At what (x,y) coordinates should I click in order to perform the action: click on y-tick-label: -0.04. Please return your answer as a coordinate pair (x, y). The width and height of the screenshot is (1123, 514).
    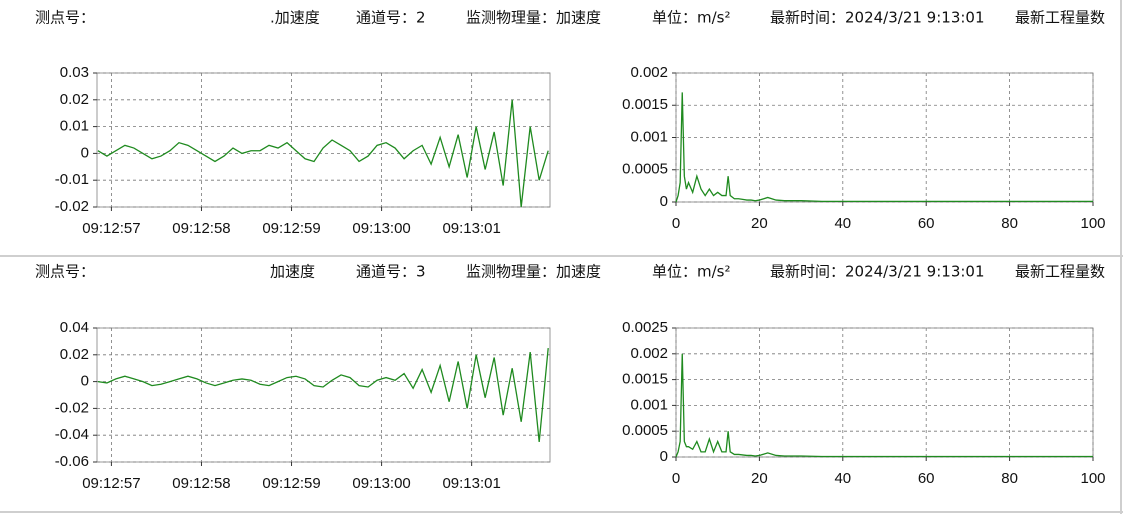
    Looking at the image, I should click on (72, 434).